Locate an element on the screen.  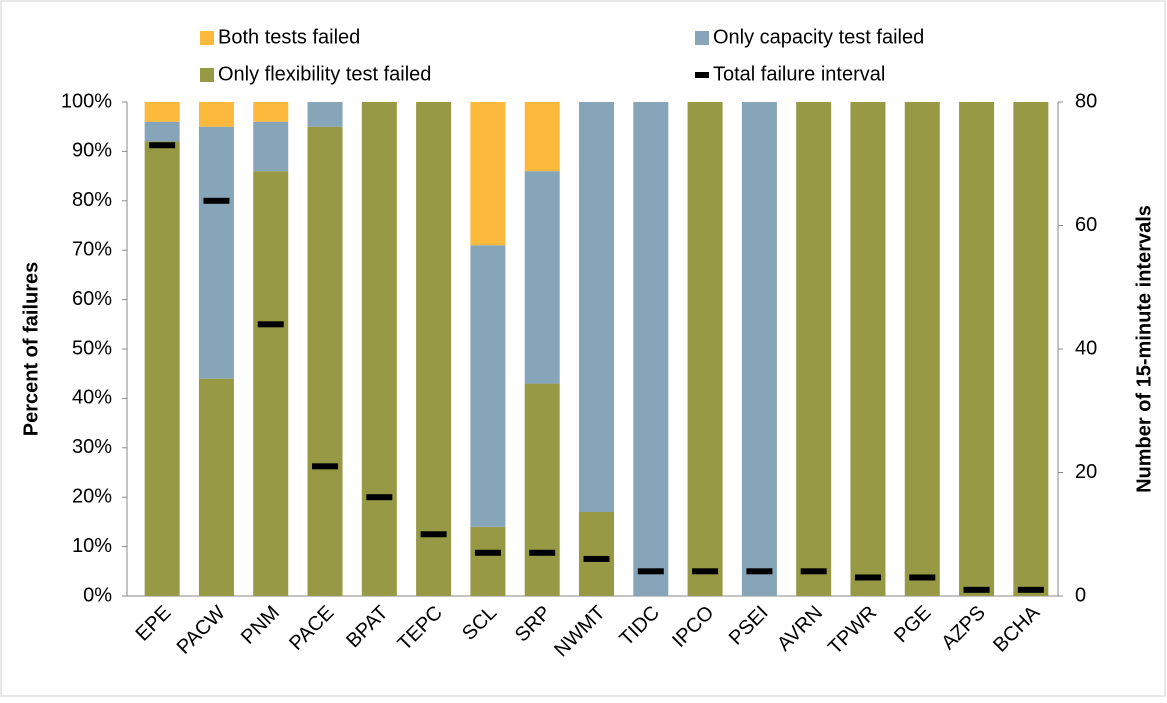
legend-label: Total failure interval is located at coordinates (799, 74).